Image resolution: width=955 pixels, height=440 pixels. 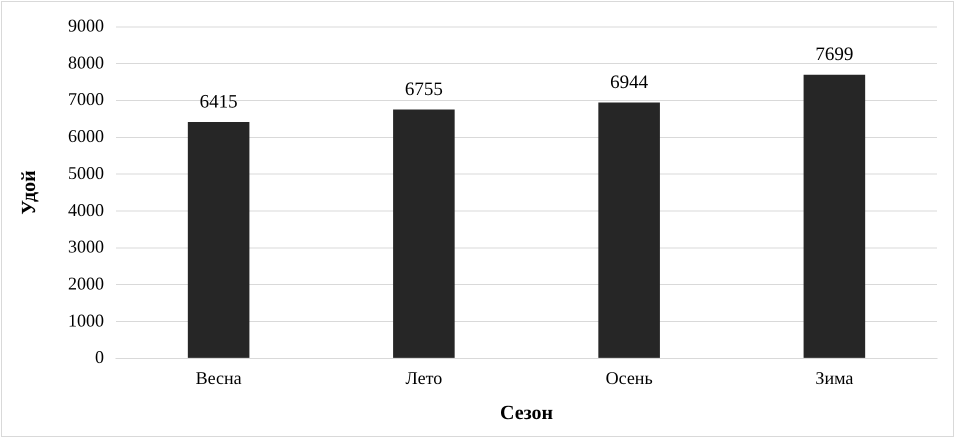 I want to click on y-axis-title: Удой, so click(x=29, y=192).